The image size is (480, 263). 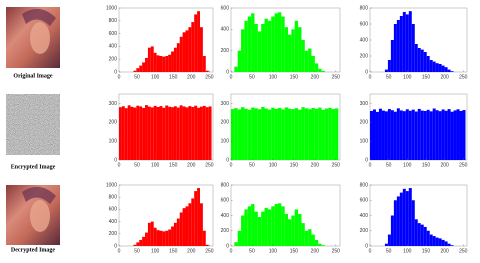 What do you see at coordinates (281, 42) in the screenshot?
I see `histogram: 0 50 100 150 200 250 0 200 400 600` at bounding box center [281, 42].